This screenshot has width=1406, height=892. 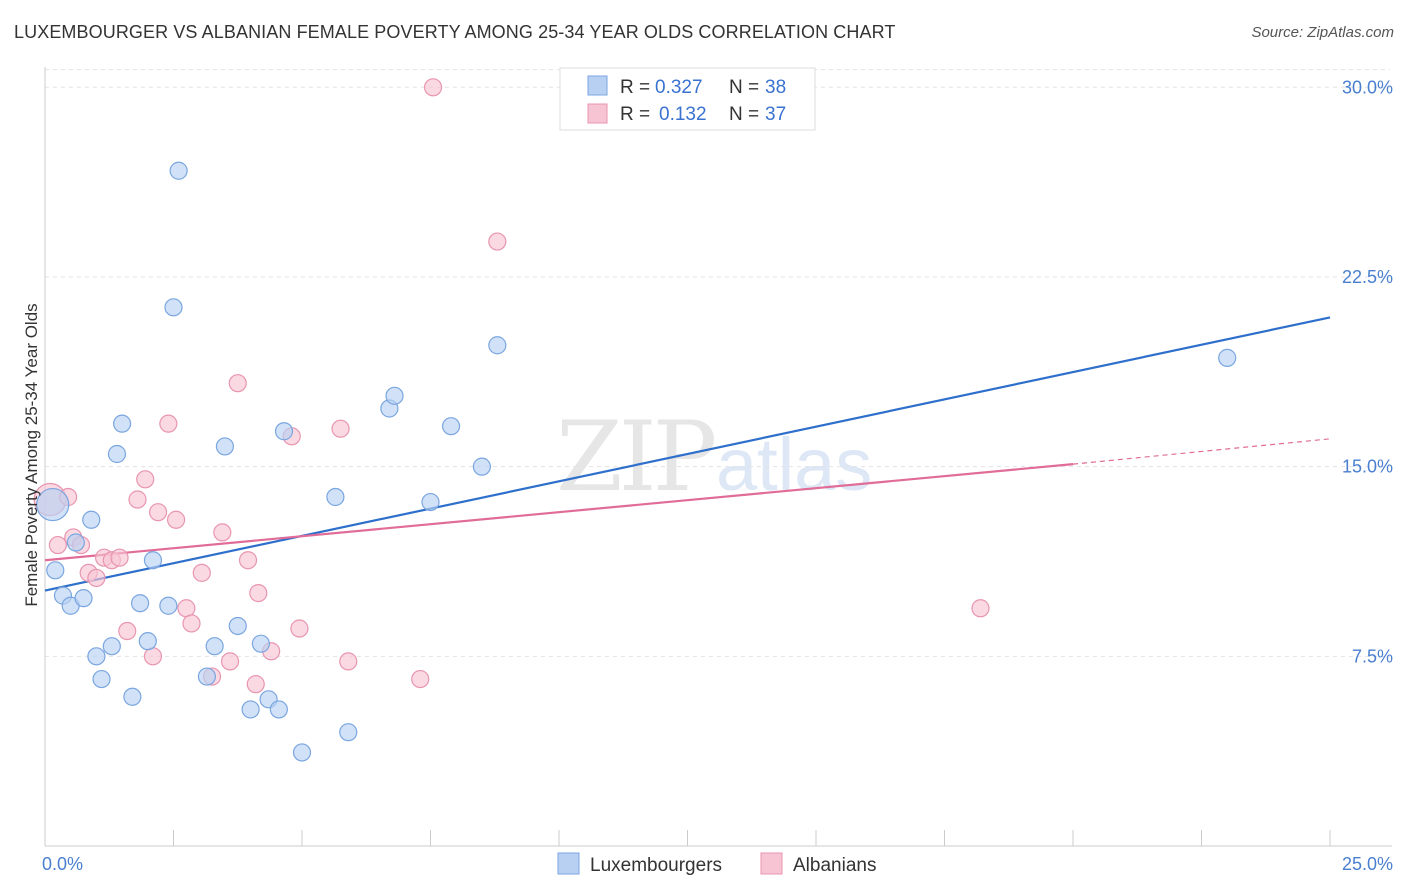 I want to click on y-tick-label: 7.5%, so click(x=1372, y=656).